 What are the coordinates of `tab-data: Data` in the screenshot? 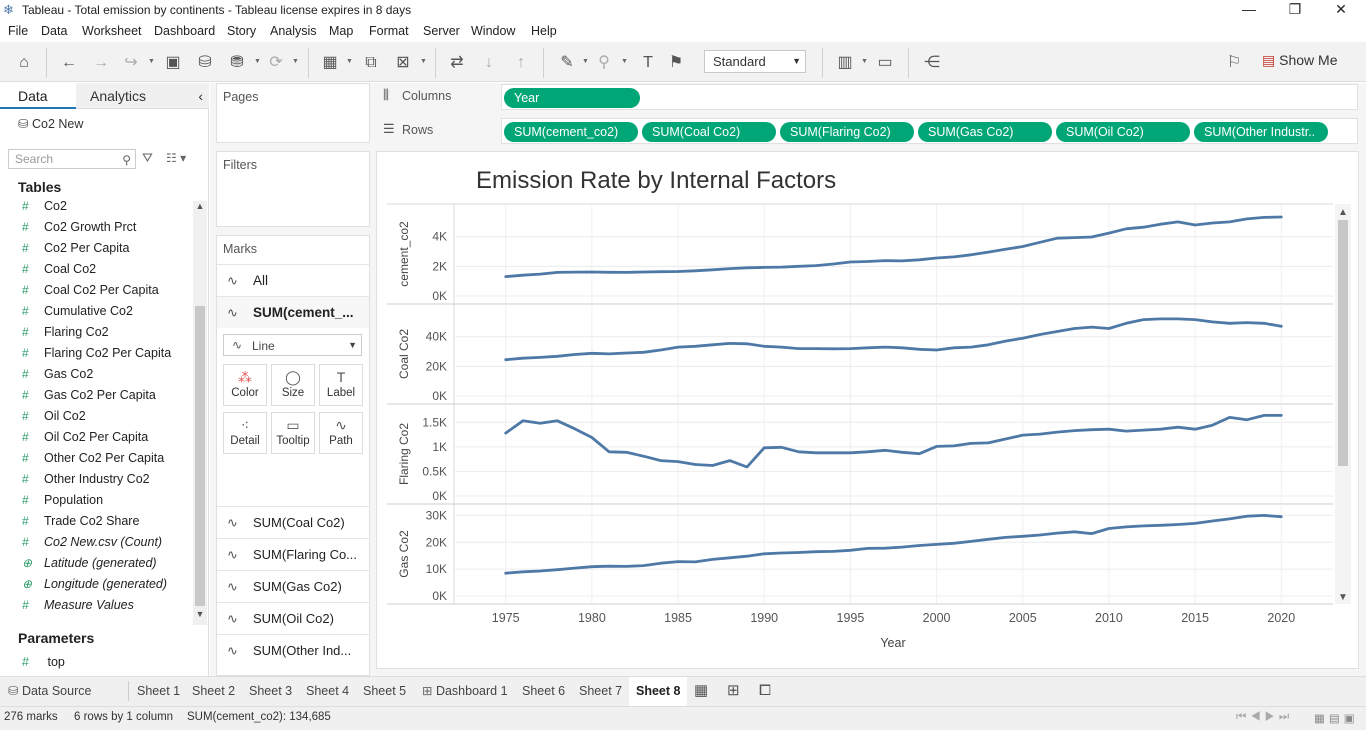 It's located at (38, 96).